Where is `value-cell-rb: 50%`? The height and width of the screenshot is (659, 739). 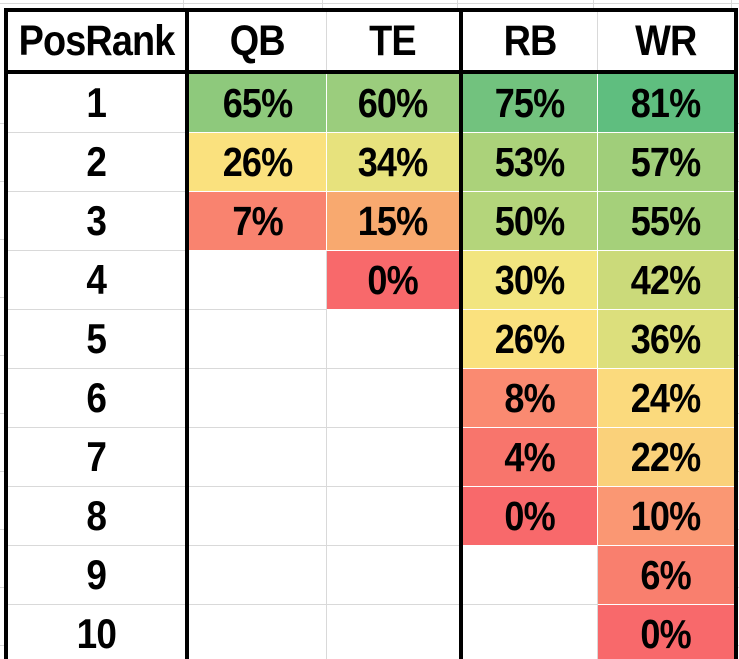 value-cell-rb: 50% is located at coordinates (529, 221).